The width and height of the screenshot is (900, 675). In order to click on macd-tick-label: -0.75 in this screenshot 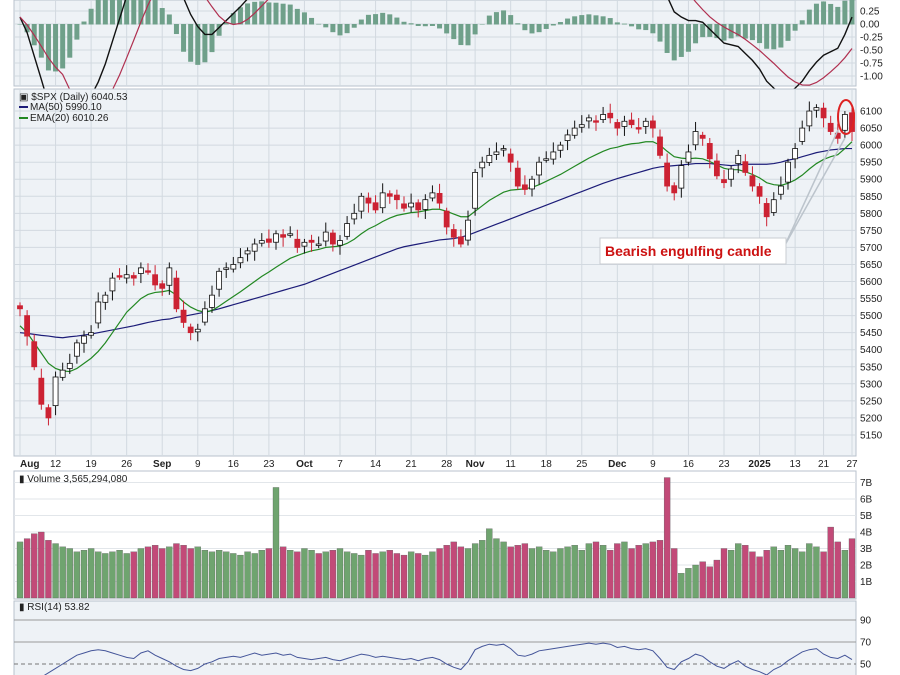, I will do `click(871, 64)`.